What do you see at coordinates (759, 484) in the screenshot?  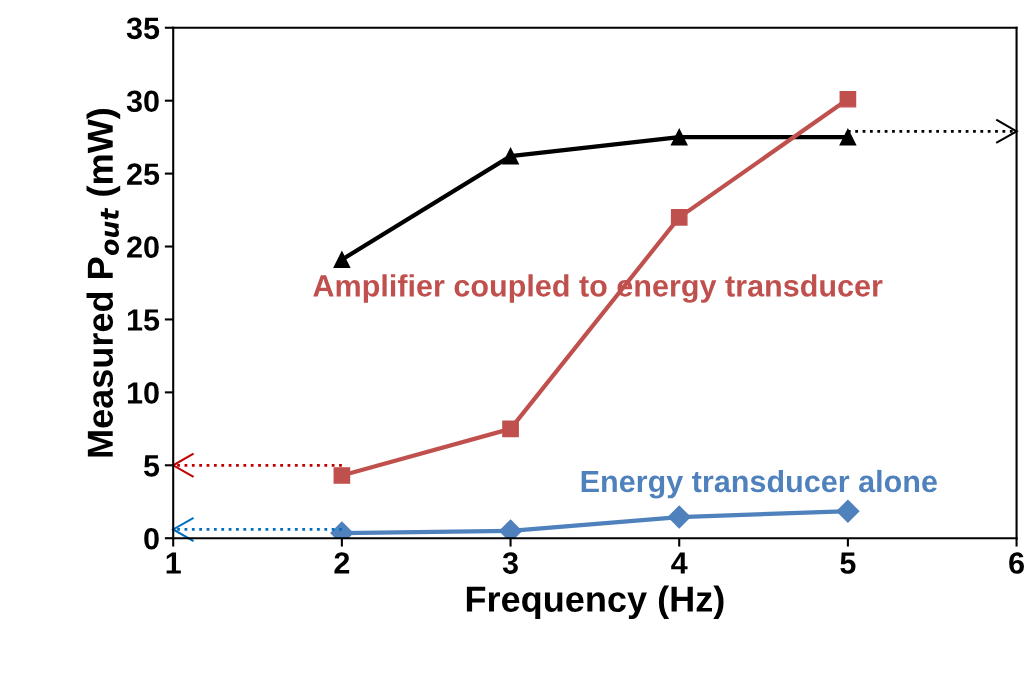 I see `series-label: Energy transducer alone` at bounding box center [759, 484].